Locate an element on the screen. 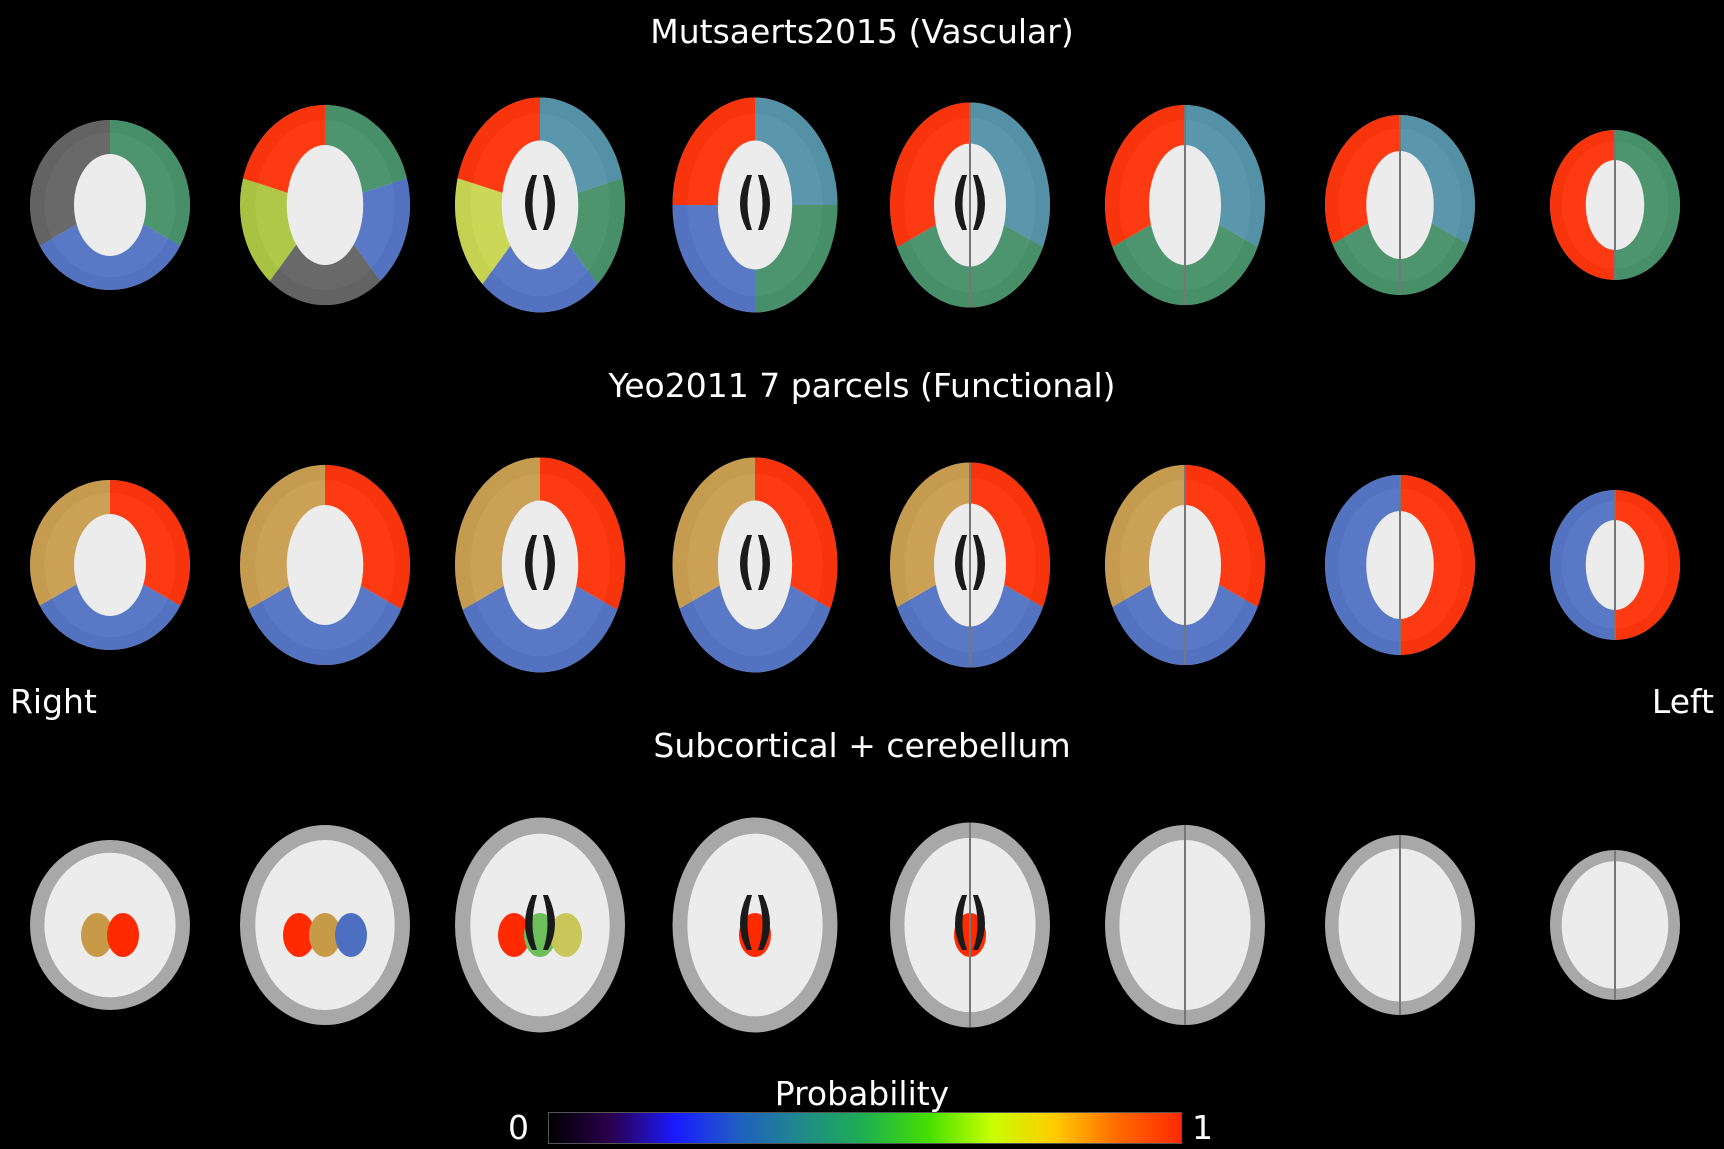  colorbar-title: Probability is located at coordinates (862, 1093).